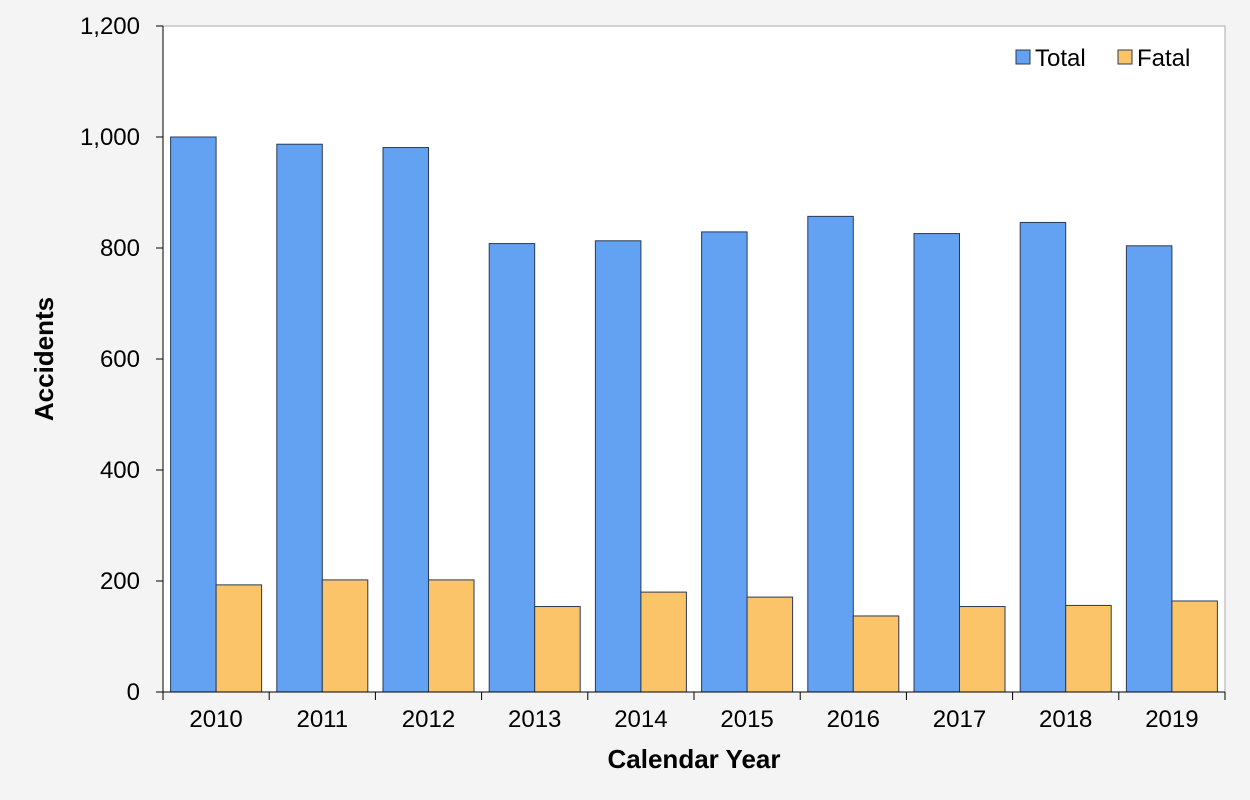 This screenshot has width=1250, height=800. What do you see at coordinates (110, 137) in the screenshot?
I see `y-tick-label: 1,000` at bounding box center [110, 137].